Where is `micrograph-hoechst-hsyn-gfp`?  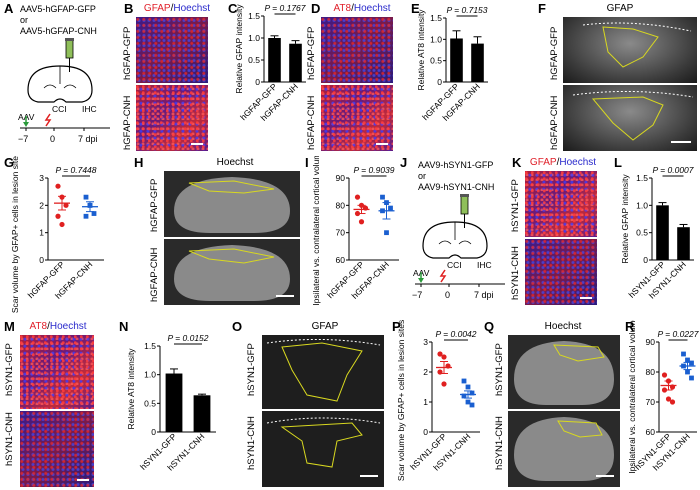 micrograph-hoechst-hsyn-gfp is located at coordinates (564, 372).